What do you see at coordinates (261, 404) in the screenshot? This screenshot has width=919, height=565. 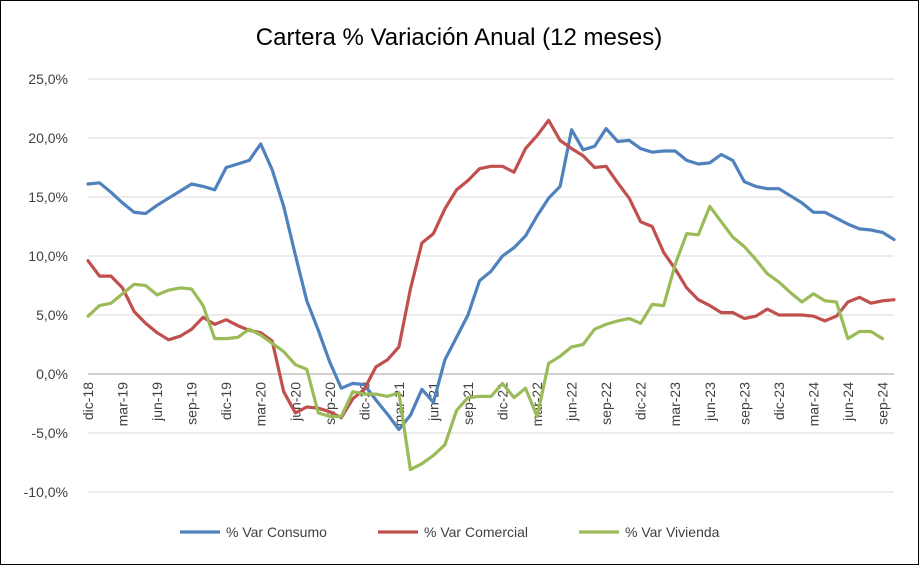 I see `x-tick-label: mar-20` at bounding box center [261, 404].